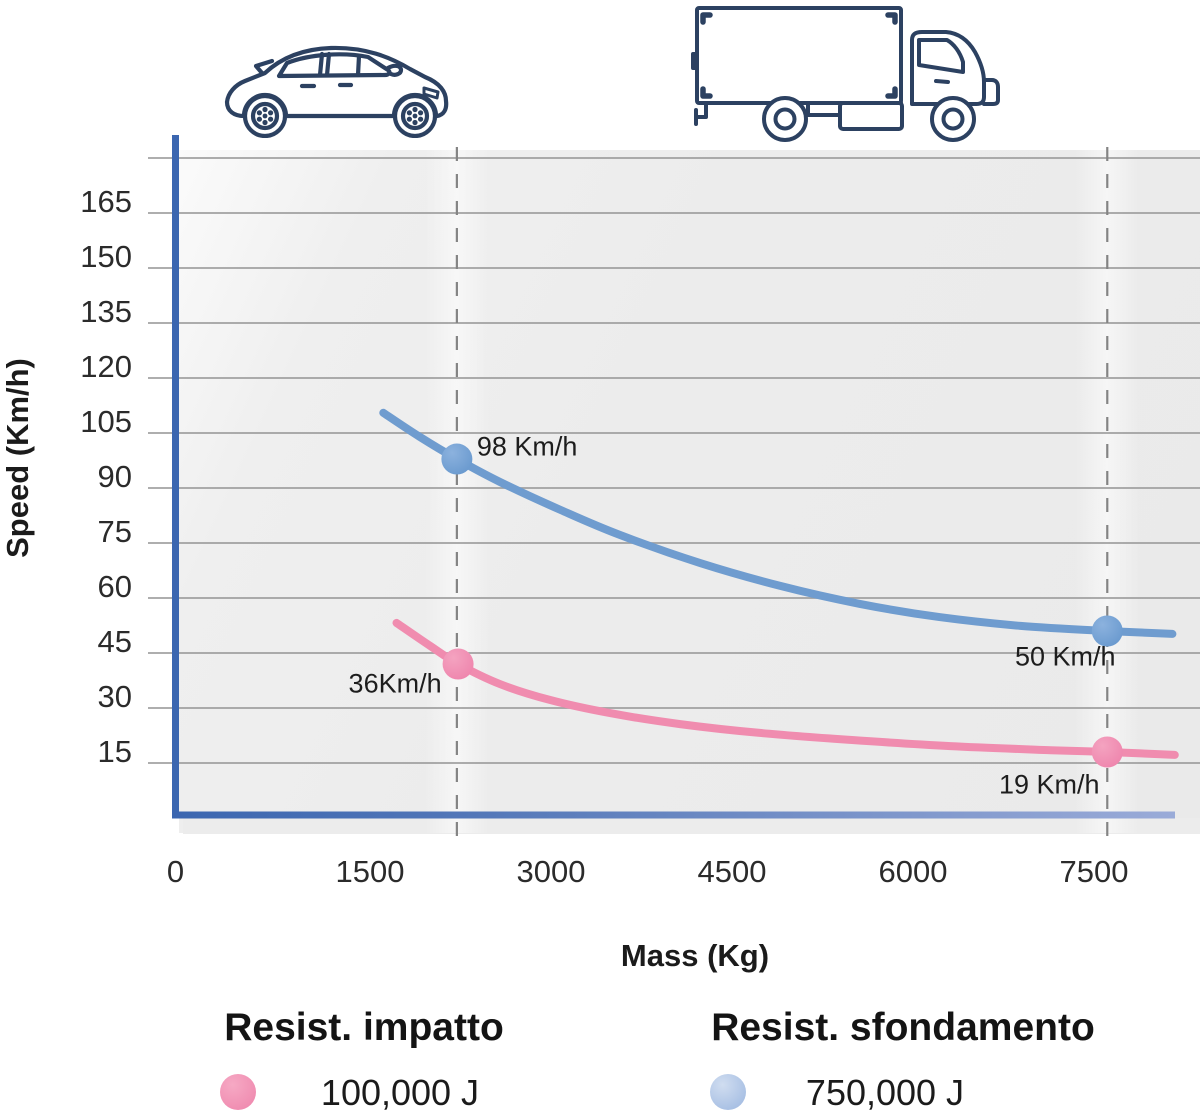  What do you see at coordinates (114, 531) in the screenshot?
I see `y-tick-label: 75` at bounding box center [114, 531].